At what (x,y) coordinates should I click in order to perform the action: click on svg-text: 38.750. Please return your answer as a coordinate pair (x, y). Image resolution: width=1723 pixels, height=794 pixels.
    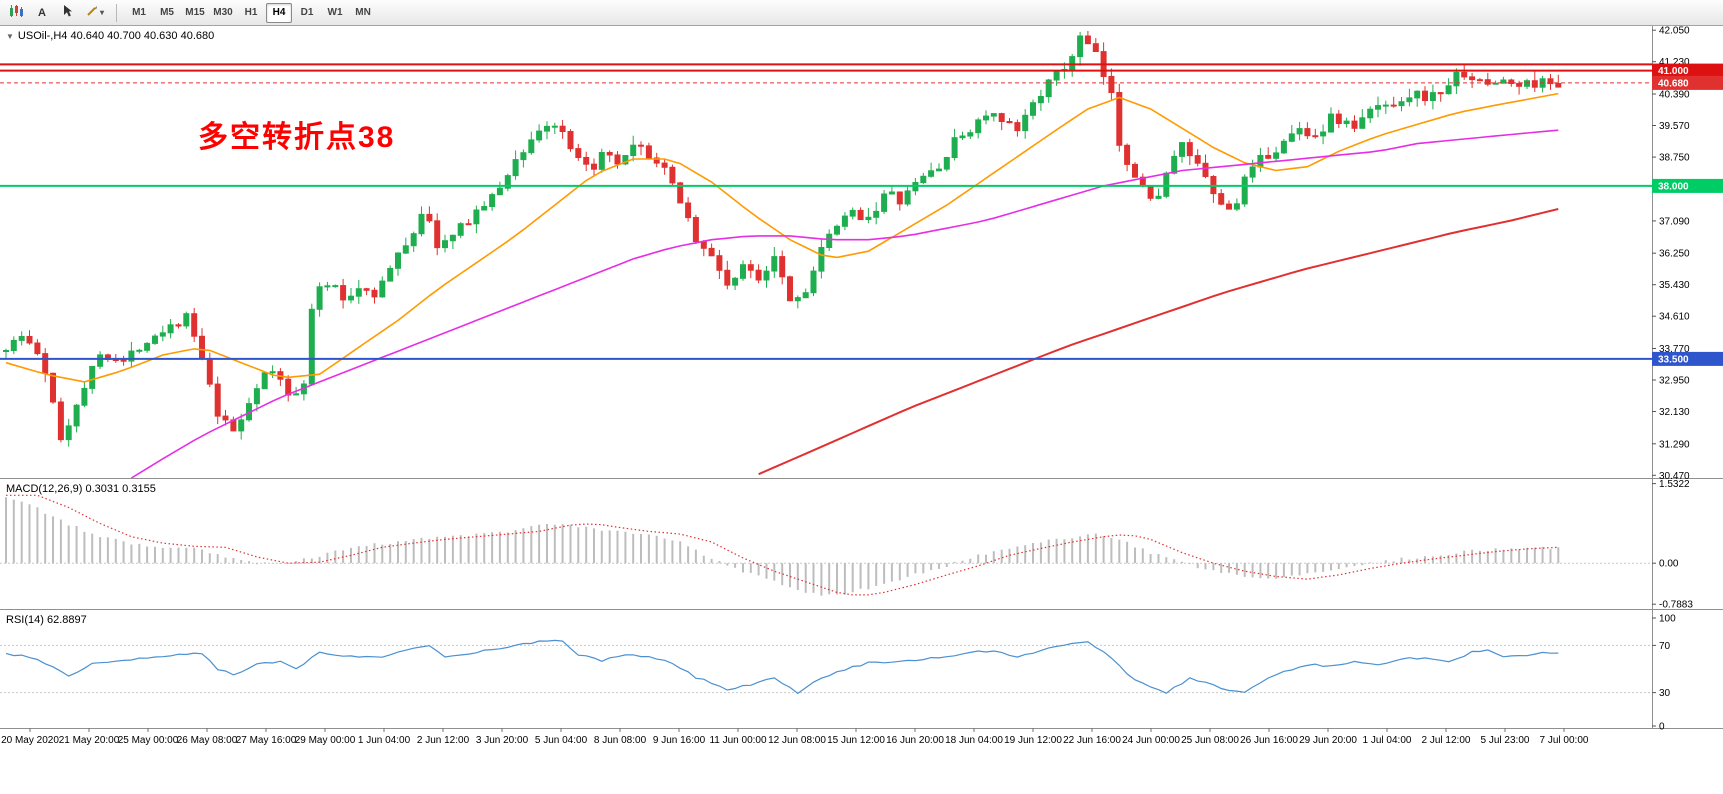
    Looking at the image, I should click on (1674, 158).